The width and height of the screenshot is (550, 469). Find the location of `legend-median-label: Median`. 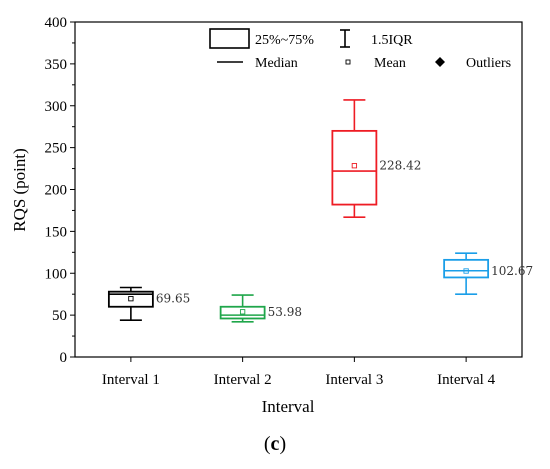

legend-median-label: Median is located at coordinates (276, 63).